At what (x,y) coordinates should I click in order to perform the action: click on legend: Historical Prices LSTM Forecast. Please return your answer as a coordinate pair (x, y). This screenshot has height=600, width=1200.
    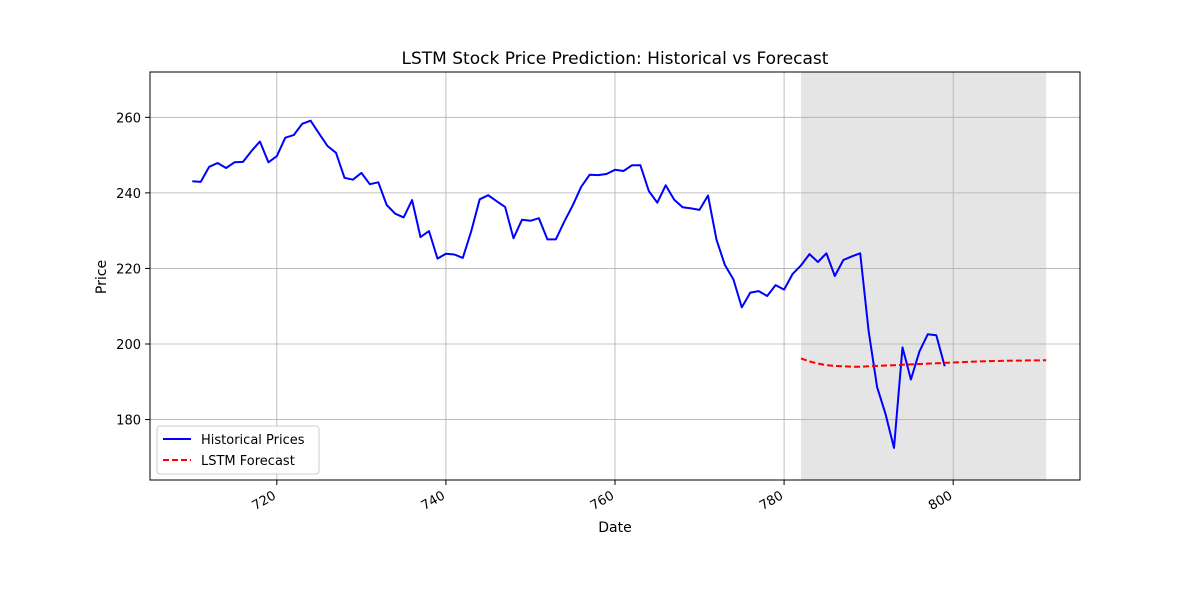
    Looking at the image, I should click on (238, 450).